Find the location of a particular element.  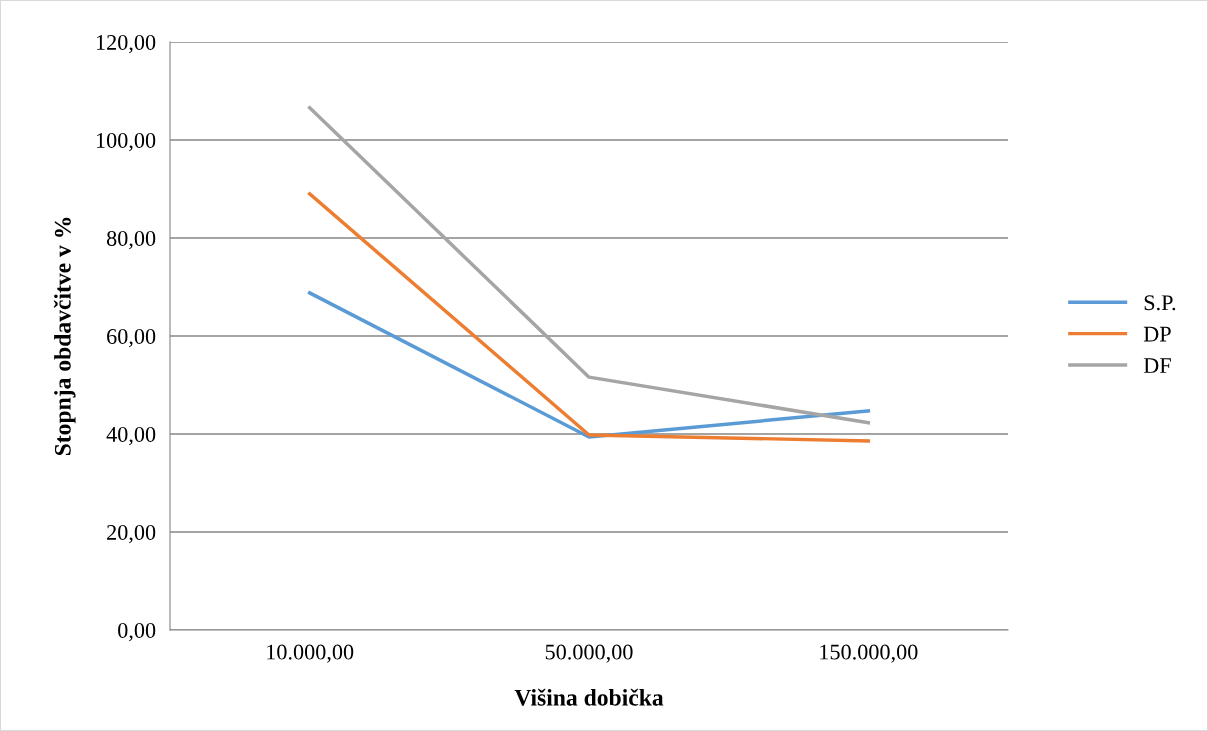

x-tick-label: 10.000,00 is located at coordinates (310, 653).